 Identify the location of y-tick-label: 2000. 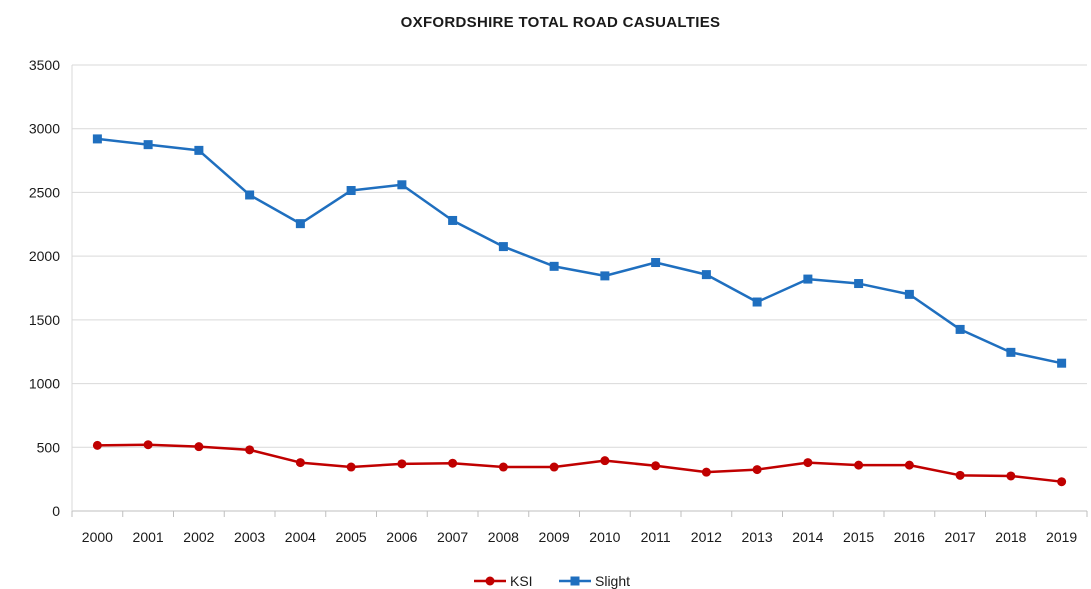
(44, 256).